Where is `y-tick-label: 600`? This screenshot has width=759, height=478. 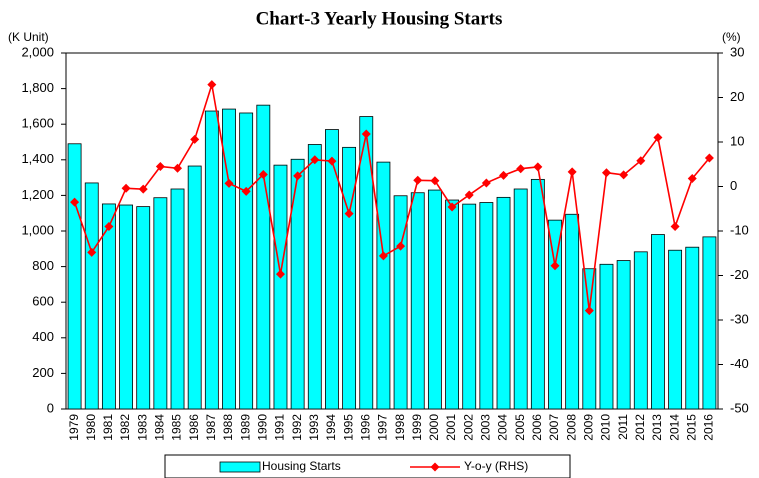 y-tick-label: 600 is located at coordinates (43, 301).